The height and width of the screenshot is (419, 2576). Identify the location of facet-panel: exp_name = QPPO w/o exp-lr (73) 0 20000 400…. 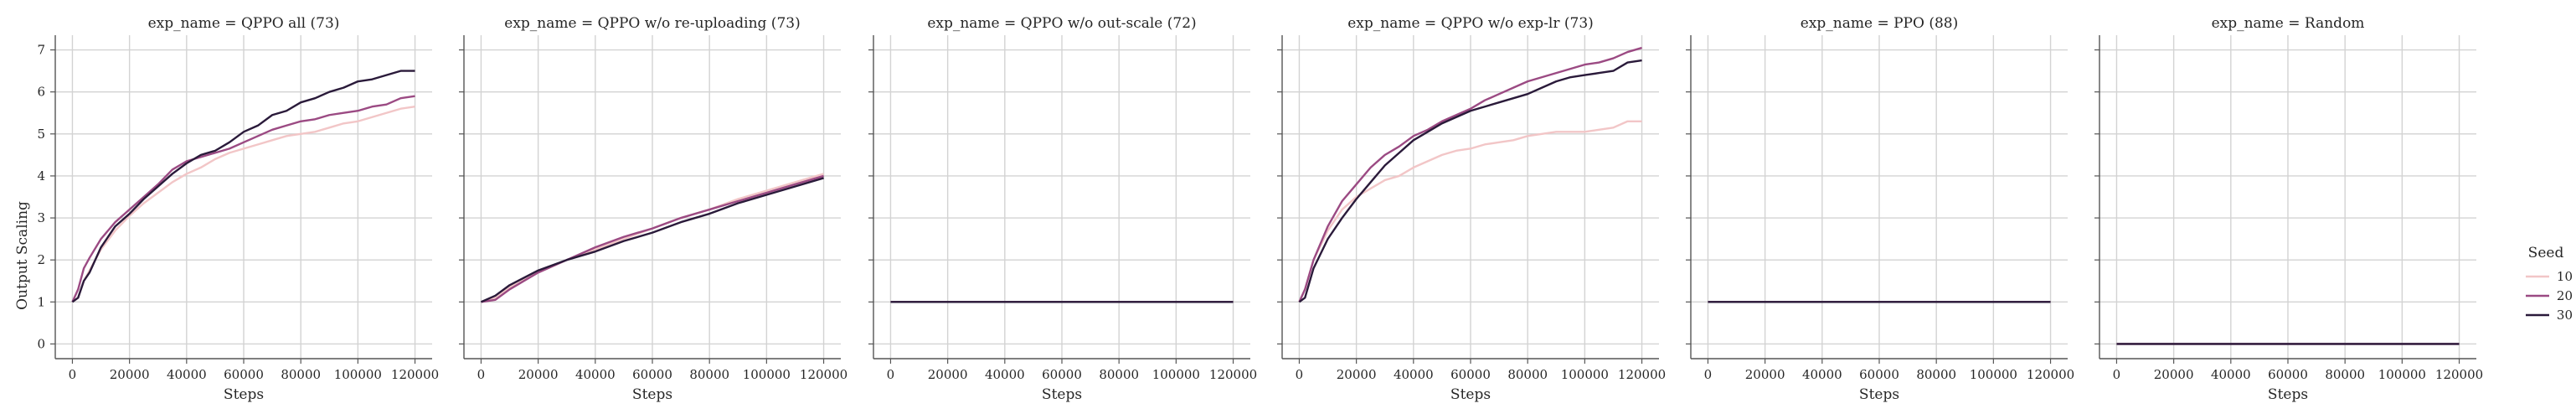
(1471, 209).